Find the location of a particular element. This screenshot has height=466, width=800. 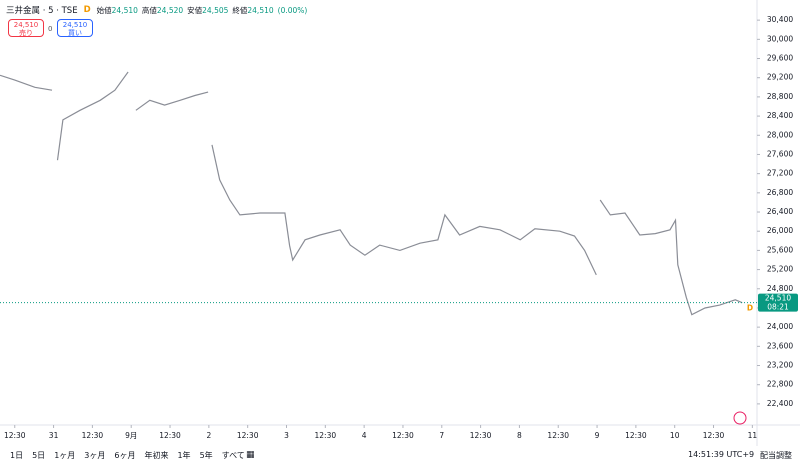

symbol: 三井金属 · 5 · TSE is located at coordinates (42, 11).